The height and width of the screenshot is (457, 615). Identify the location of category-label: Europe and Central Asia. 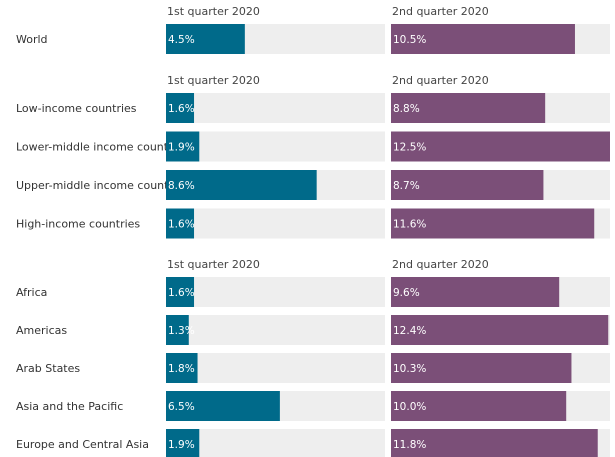
(82, 444).